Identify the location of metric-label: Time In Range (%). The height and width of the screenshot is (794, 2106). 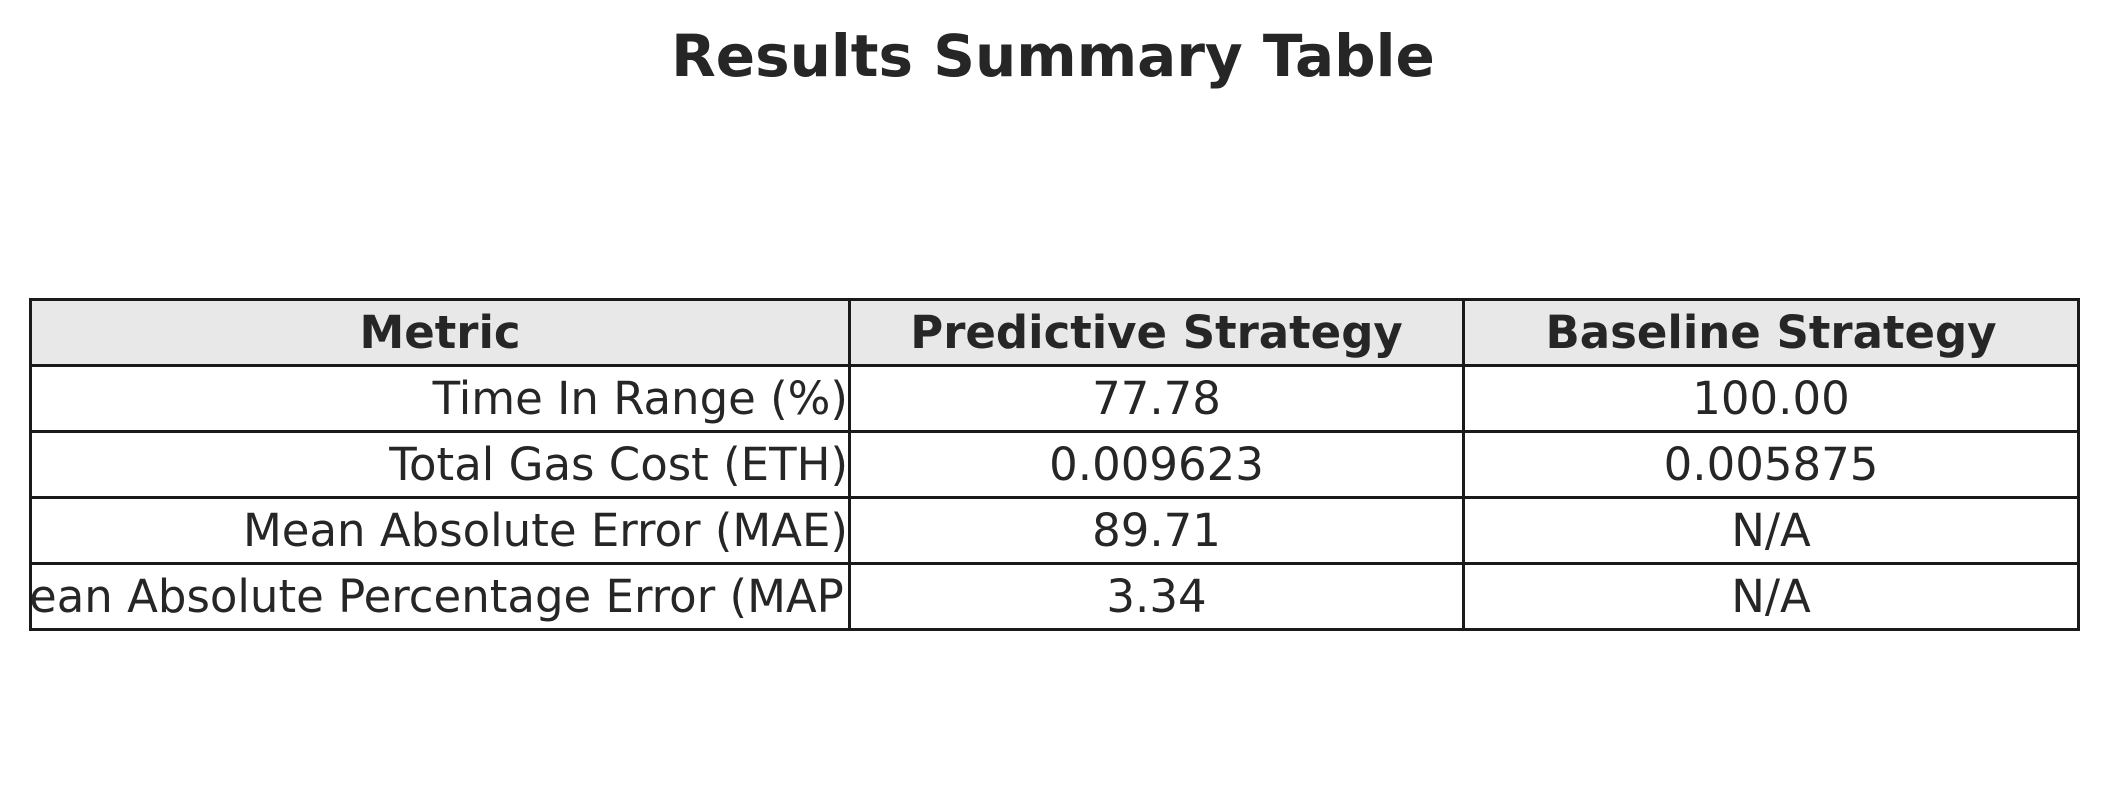
(640, 398).